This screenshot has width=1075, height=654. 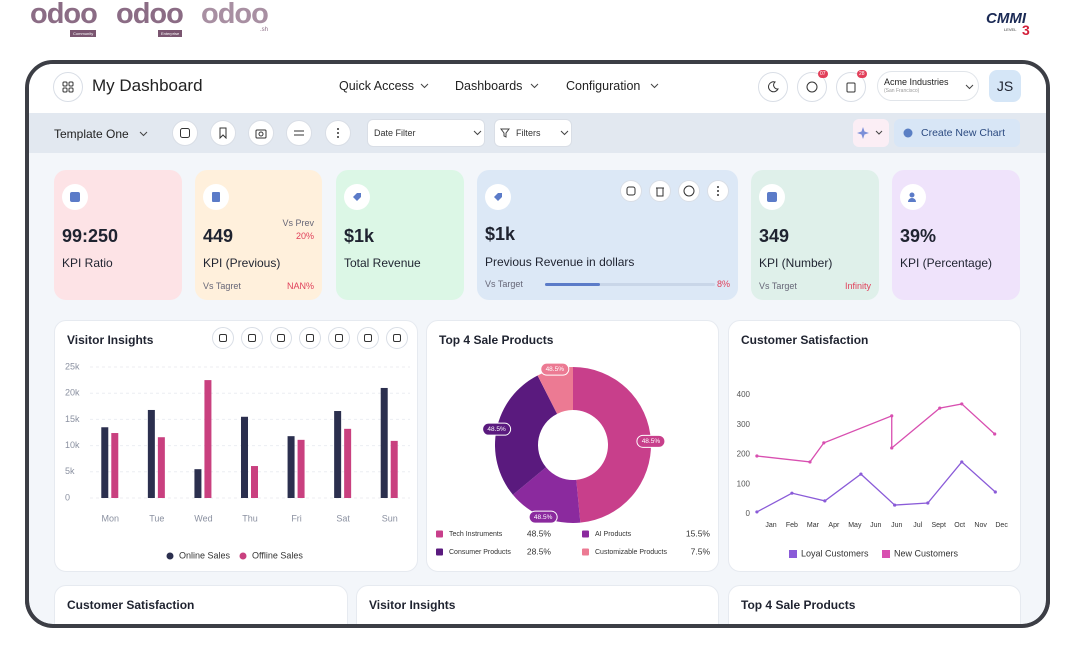 What do you see at coordinates (218, 236) in the screenshot?
I see `kpi-value: 449` at bounding box center [218, 236].